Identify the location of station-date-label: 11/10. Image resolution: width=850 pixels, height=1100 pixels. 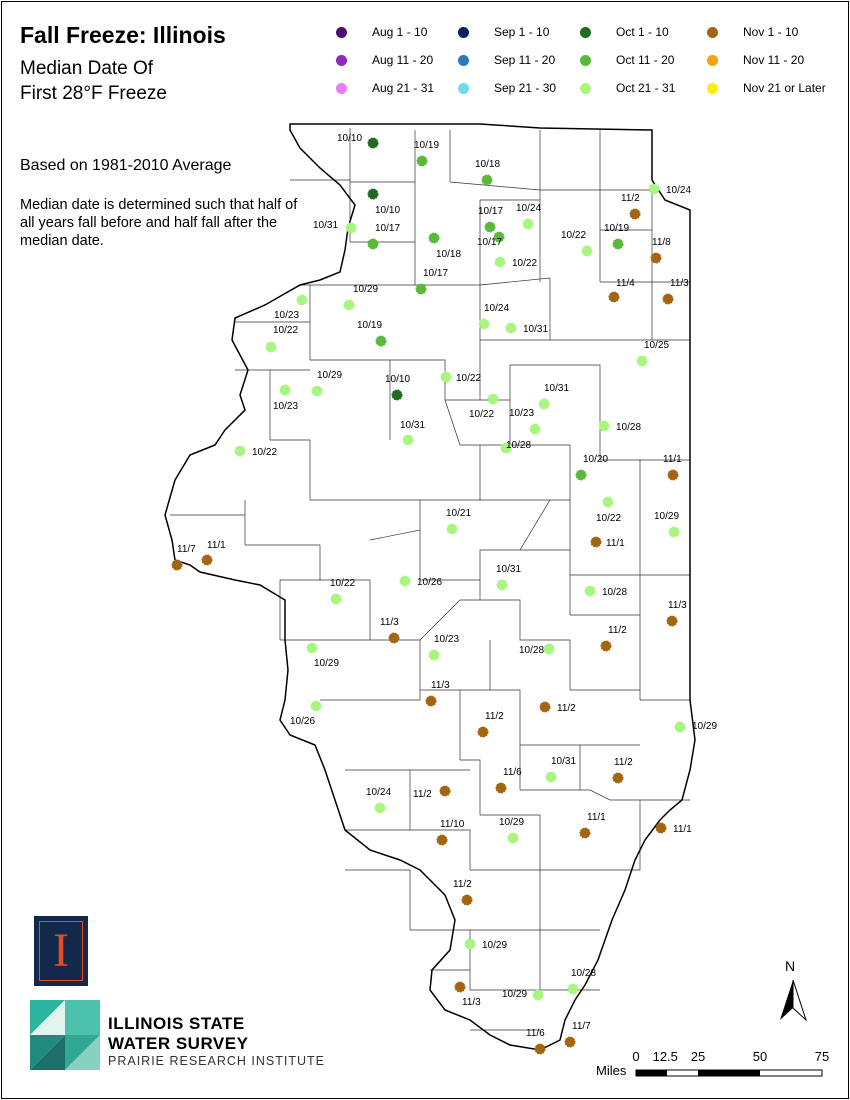
(452, 824).